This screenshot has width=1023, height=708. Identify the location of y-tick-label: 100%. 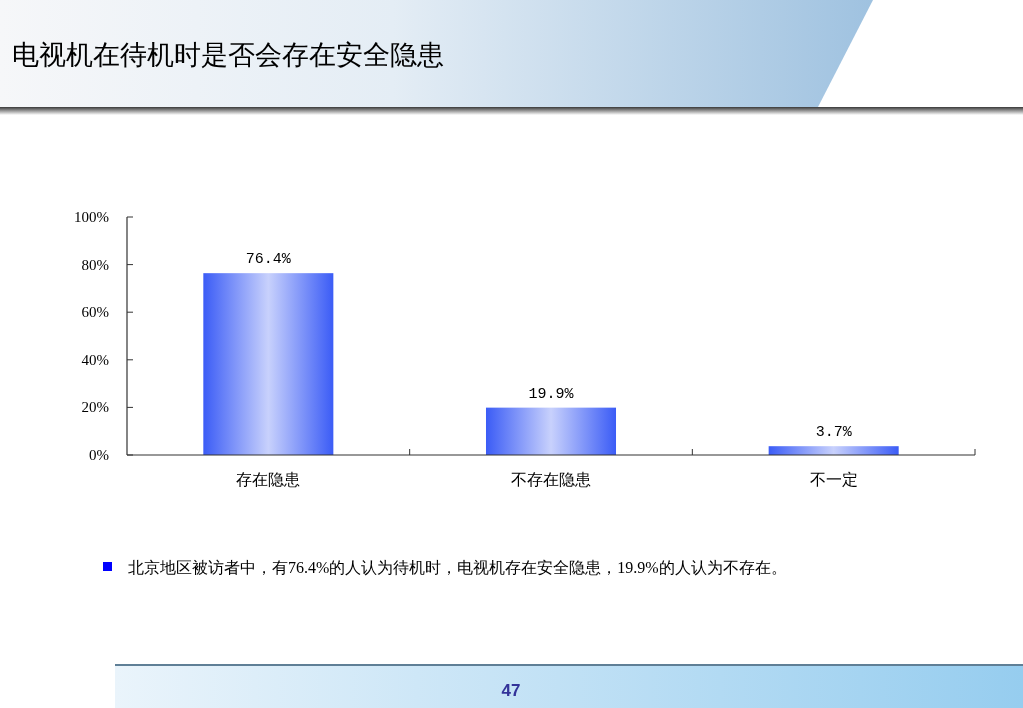
(91, 217).